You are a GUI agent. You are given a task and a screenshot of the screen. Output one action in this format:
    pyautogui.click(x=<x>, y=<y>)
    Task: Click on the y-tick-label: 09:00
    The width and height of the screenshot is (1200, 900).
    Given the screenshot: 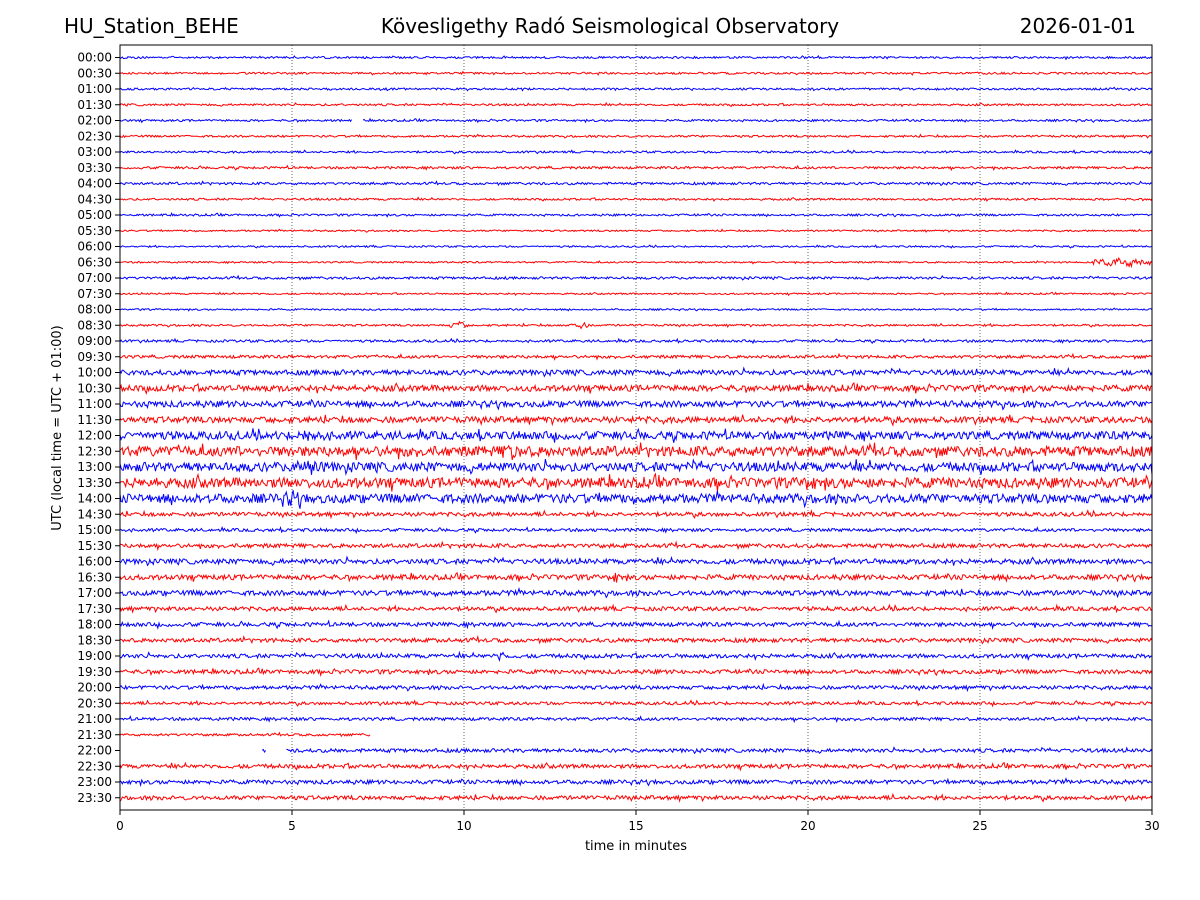 What is the action you would take?
    pyautogui.click(x=94, y=341)
    